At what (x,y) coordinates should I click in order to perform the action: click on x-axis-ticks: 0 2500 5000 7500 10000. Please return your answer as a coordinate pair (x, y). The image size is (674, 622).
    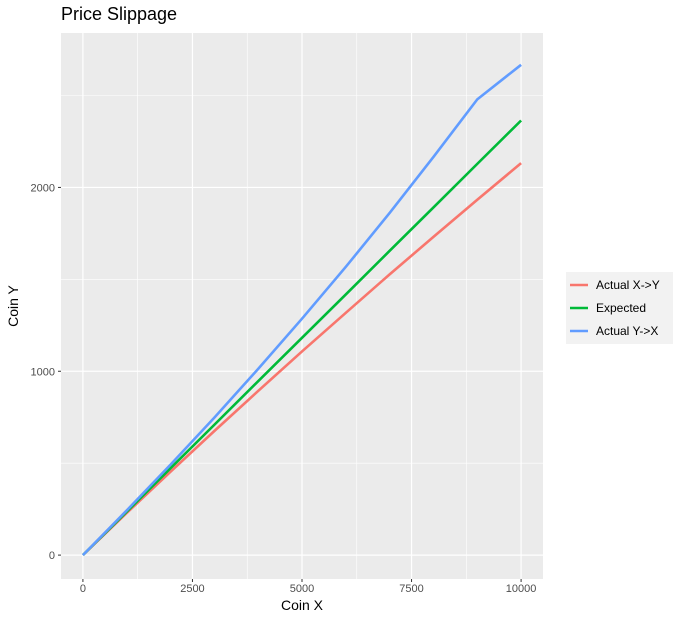
    Looking at the image, I should click on (308, 587).